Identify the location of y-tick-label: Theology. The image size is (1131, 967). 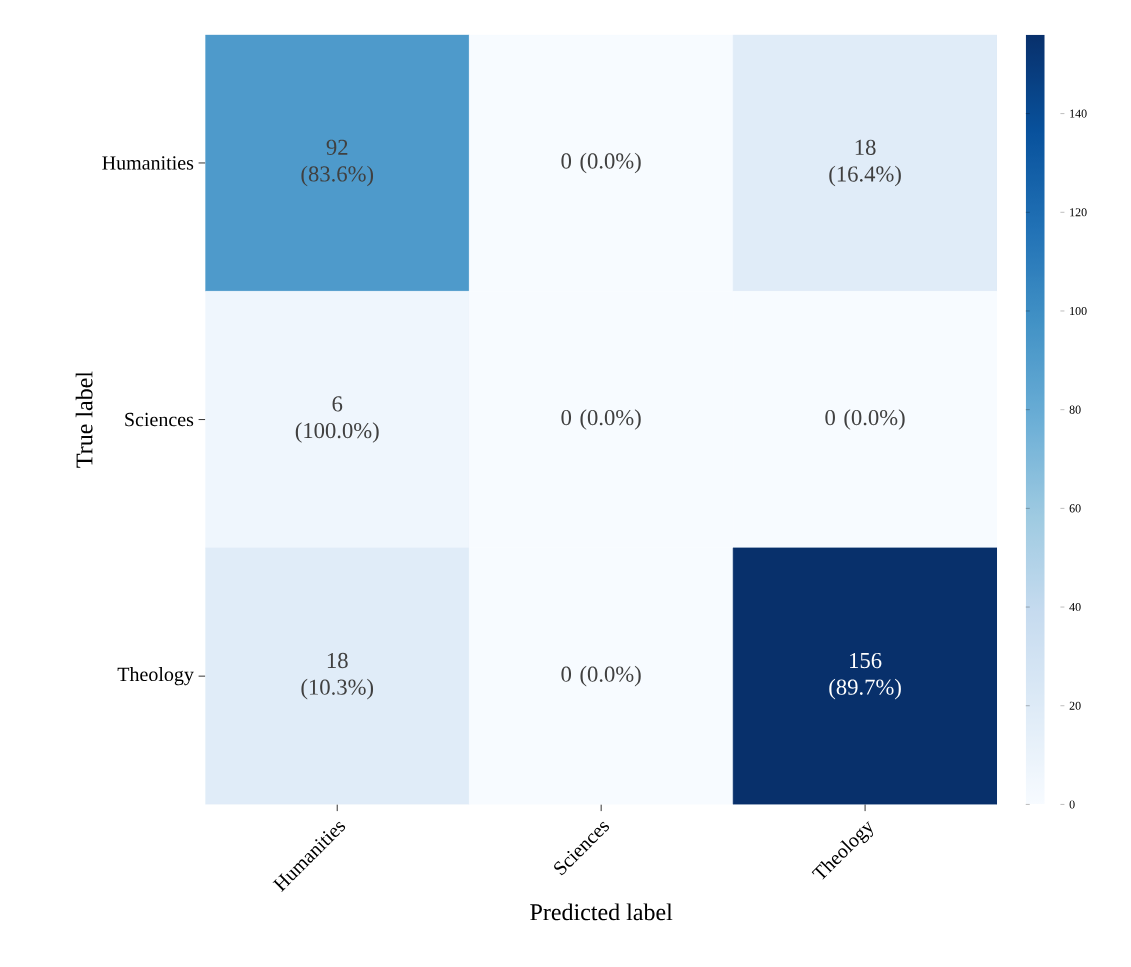
(155, 676).